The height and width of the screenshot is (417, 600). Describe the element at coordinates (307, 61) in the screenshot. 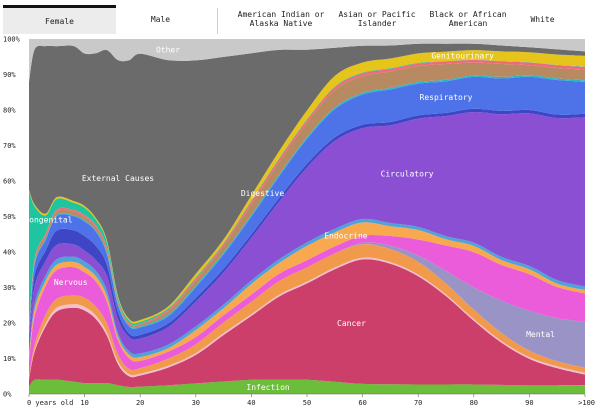

I see `area-other` at that location.